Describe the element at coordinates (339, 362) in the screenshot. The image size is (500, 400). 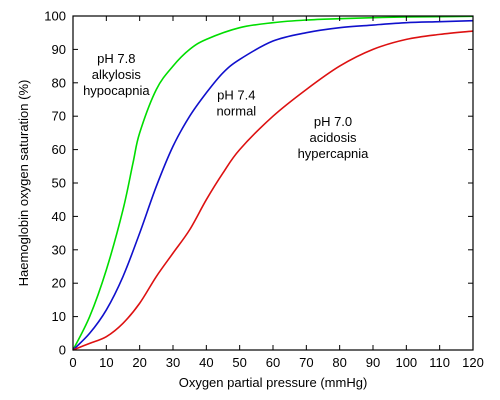
I see `x-tick-label: 80` at that location.